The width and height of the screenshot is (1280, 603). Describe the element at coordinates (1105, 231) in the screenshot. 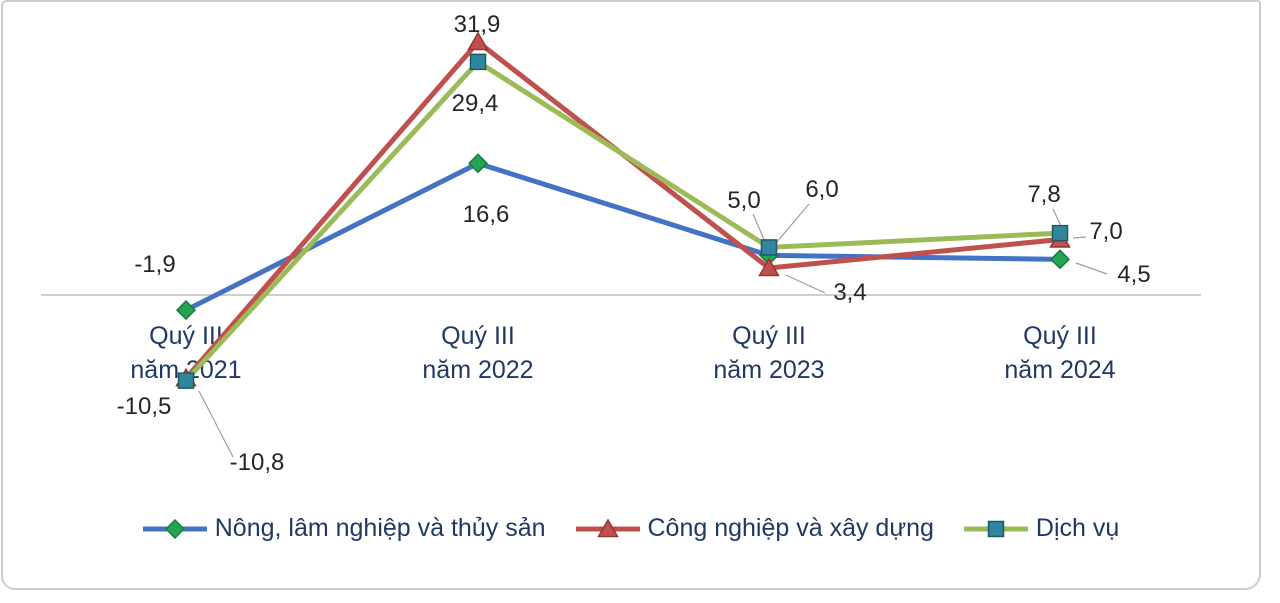

I see `data-label: 7,0` at that location.